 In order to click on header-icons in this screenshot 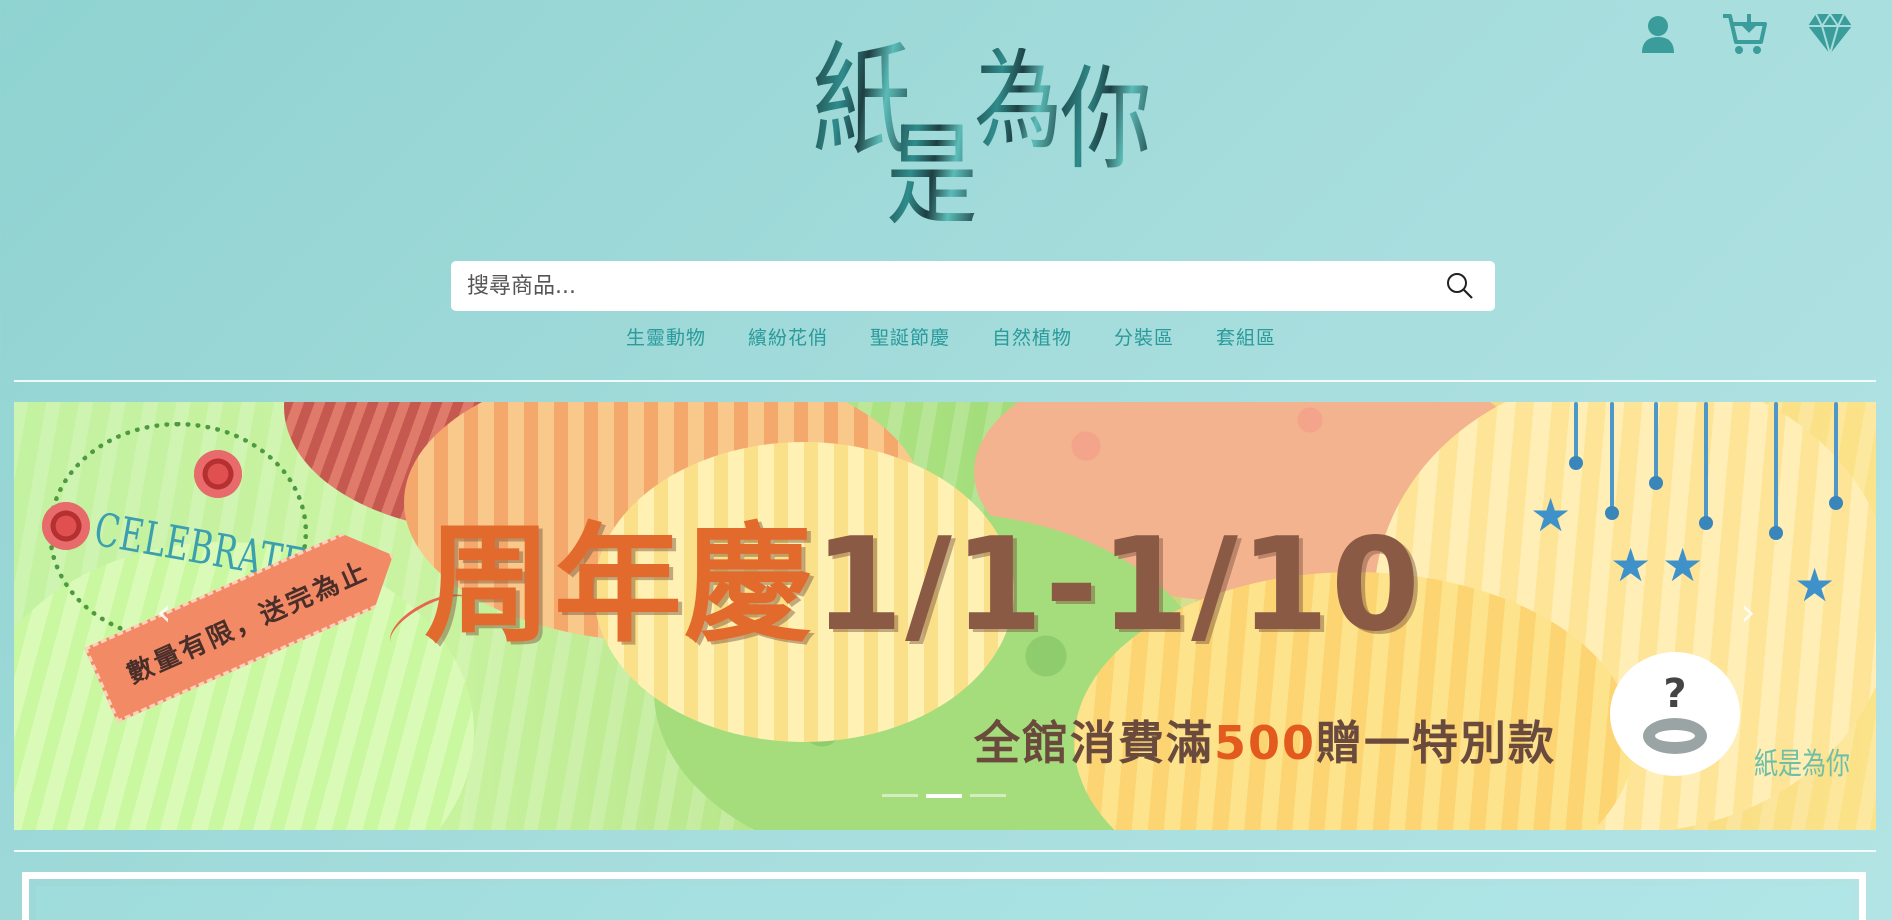, I will do `click(1744, 34)`.